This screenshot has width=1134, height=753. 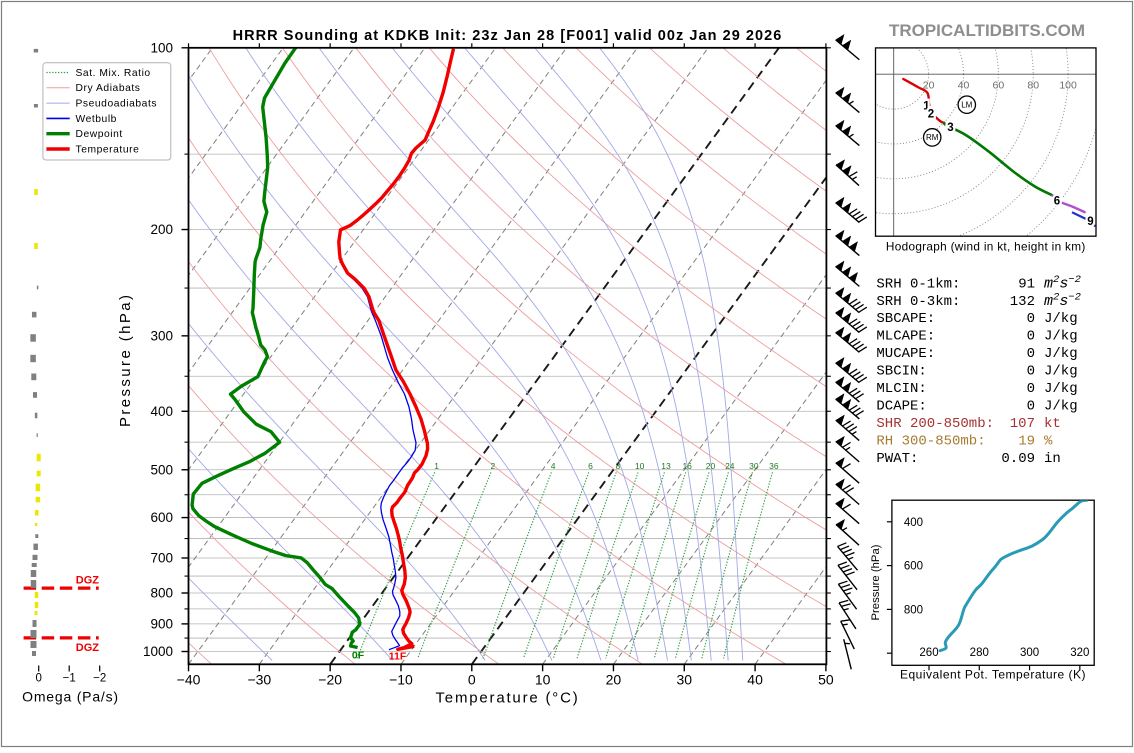 I want to click on svg-text: RH 300-850mb:, so click(x=930, y=441).